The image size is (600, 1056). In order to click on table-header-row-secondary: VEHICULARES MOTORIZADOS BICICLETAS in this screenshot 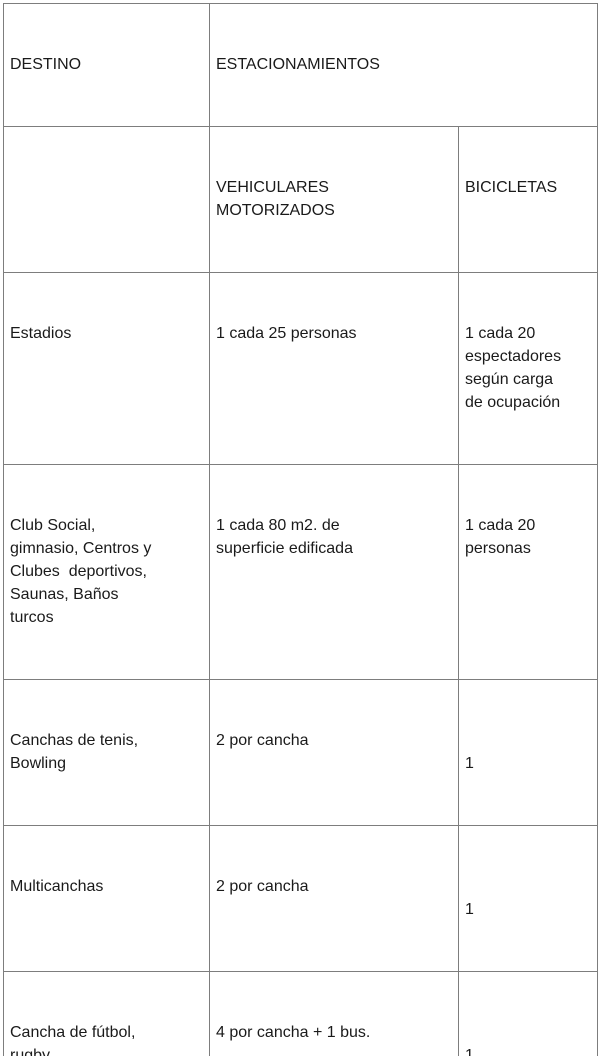, I will do `click(301, 200)`.